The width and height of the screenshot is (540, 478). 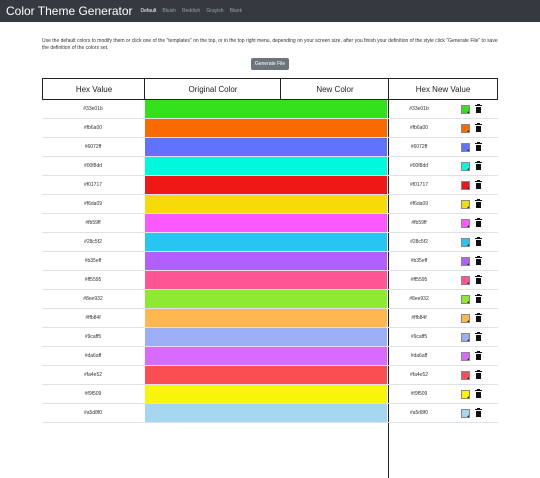 I want to click on table-row: #6072ff #6072ff, so click(x=270, y=147).